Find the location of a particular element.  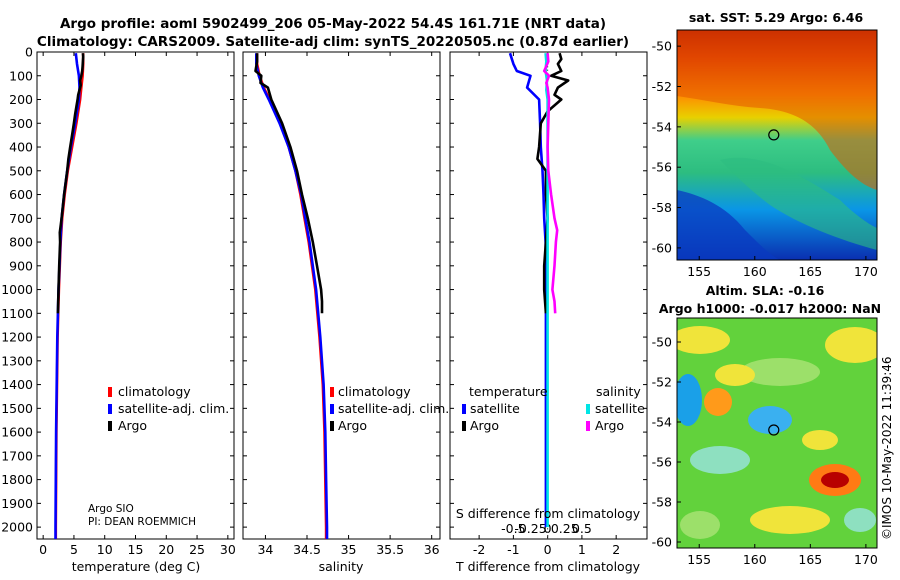

legend-swatch-argo is located at coordinates (332, 426).